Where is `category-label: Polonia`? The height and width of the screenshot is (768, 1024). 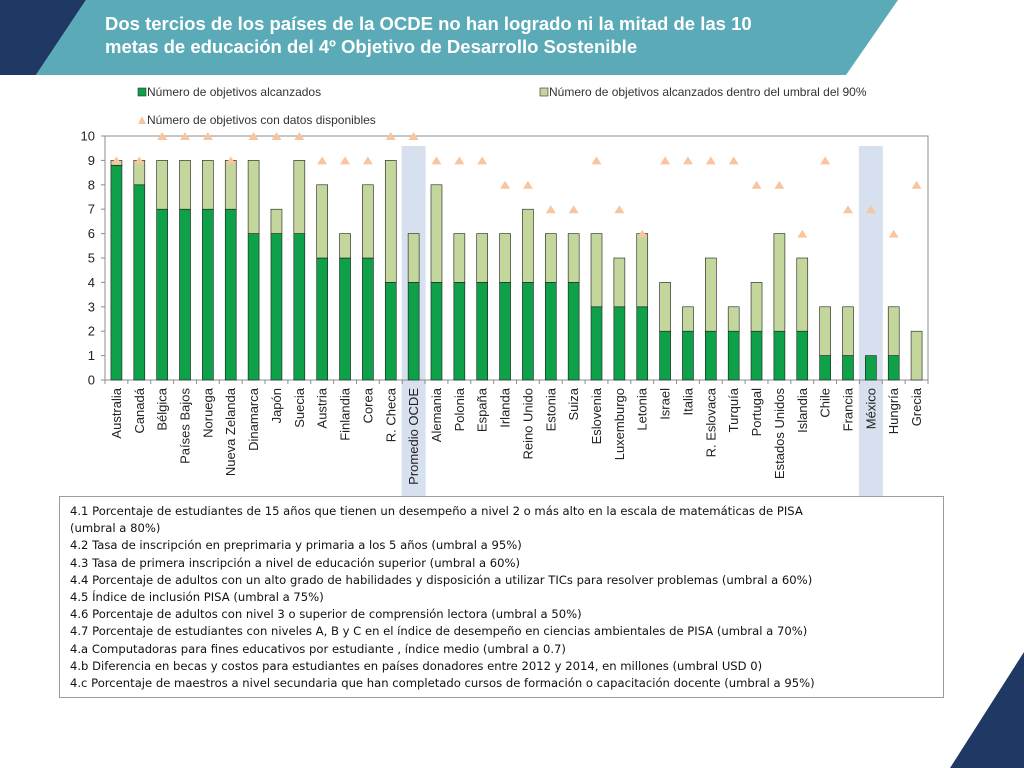
category-label: Polonia is located at coordinates (459, 409).